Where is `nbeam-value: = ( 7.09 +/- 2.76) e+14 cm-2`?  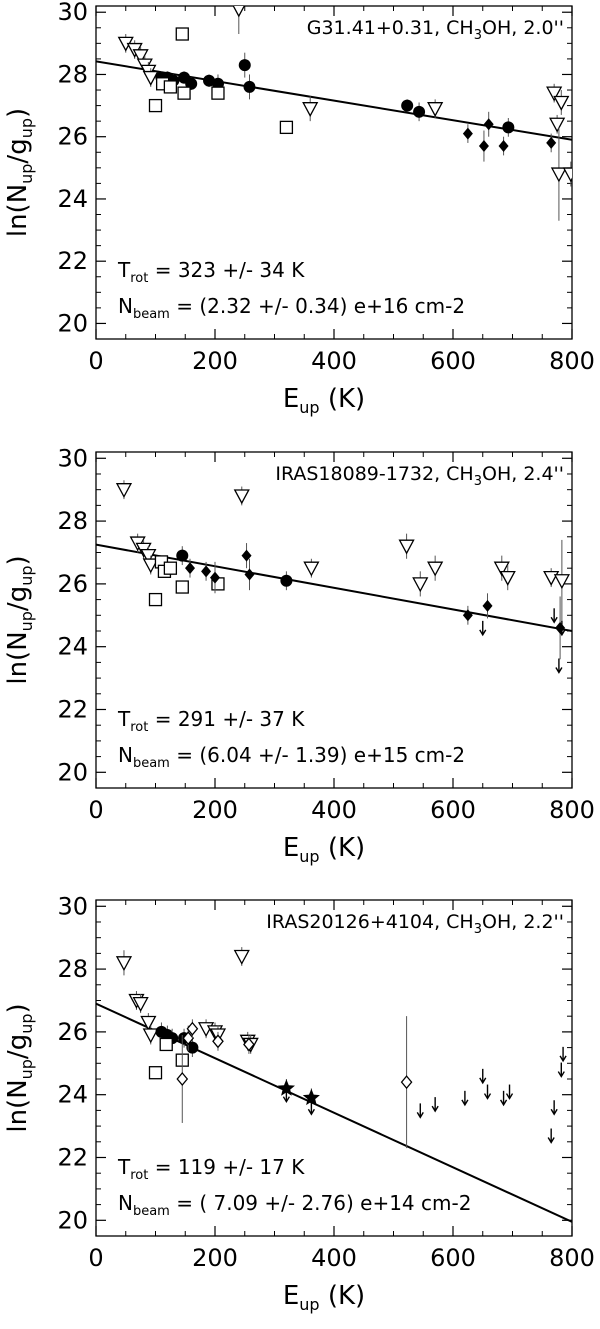 nbeam-value: = ( 7.09 +/- 2.76) e+14 cm-2 is located at coordinates (321, 1203).